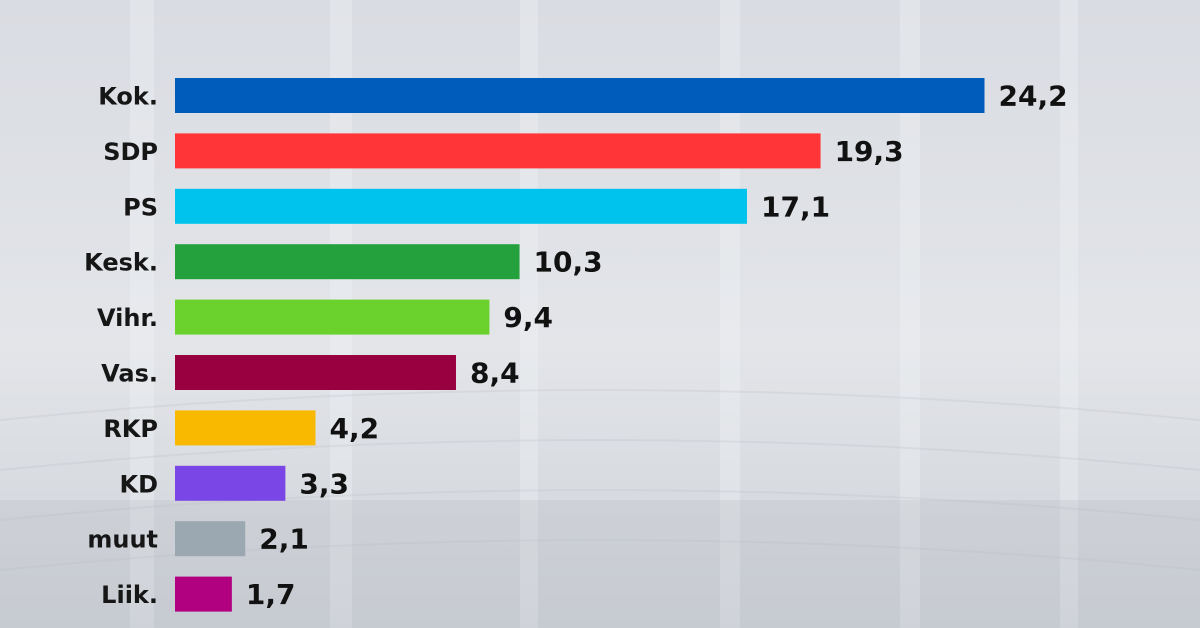 The height and width of the screenshot is (628, 1200). I want to click on value-label: 10,3, so click(568, 262).